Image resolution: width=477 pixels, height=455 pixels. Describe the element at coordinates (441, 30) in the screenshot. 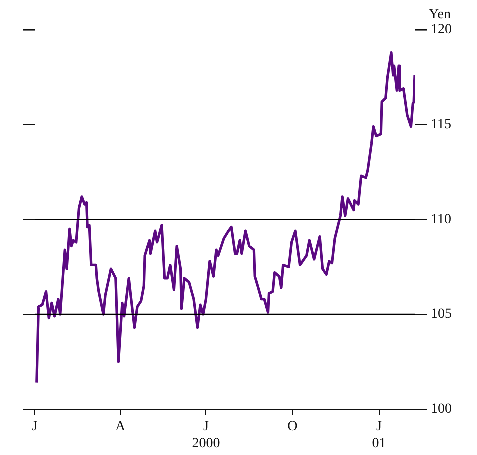

I see `y-tick-label: 120` at that location.